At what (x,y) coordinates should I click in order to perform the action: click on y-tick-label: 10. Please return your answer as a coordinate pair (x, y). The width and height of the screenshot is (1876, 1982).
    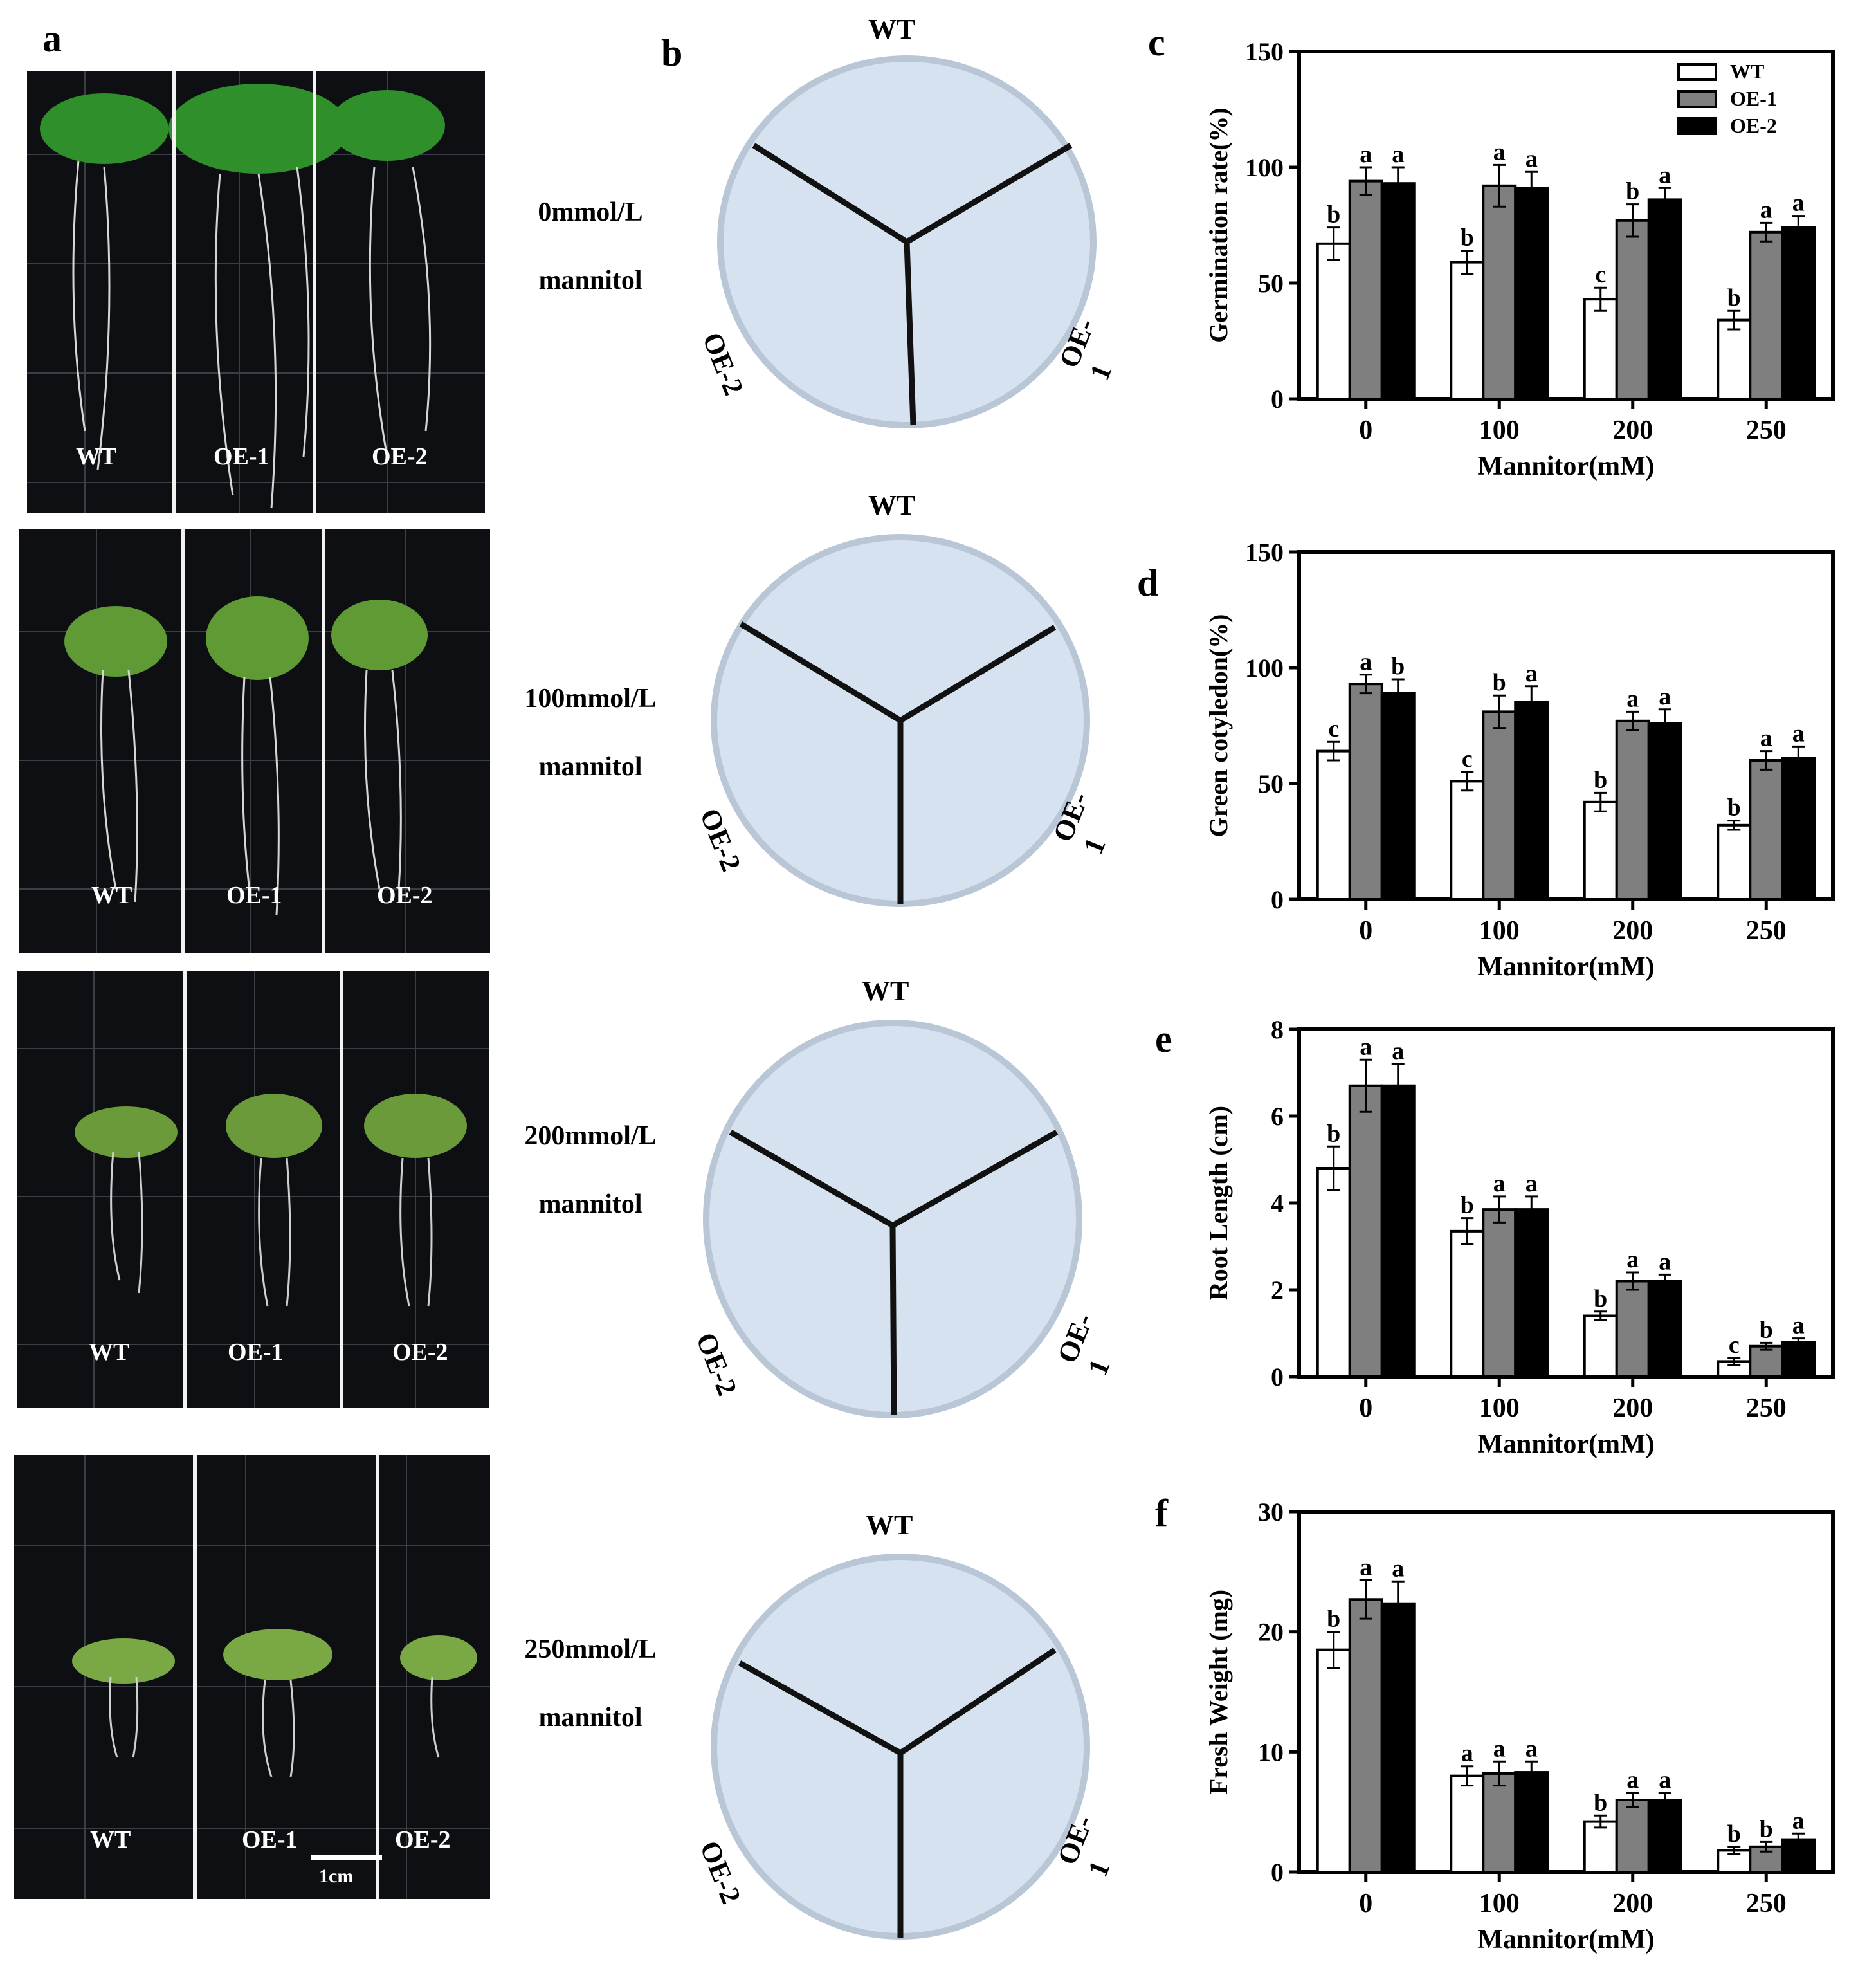
    Looking at the image, I should click on (1271, 1752).